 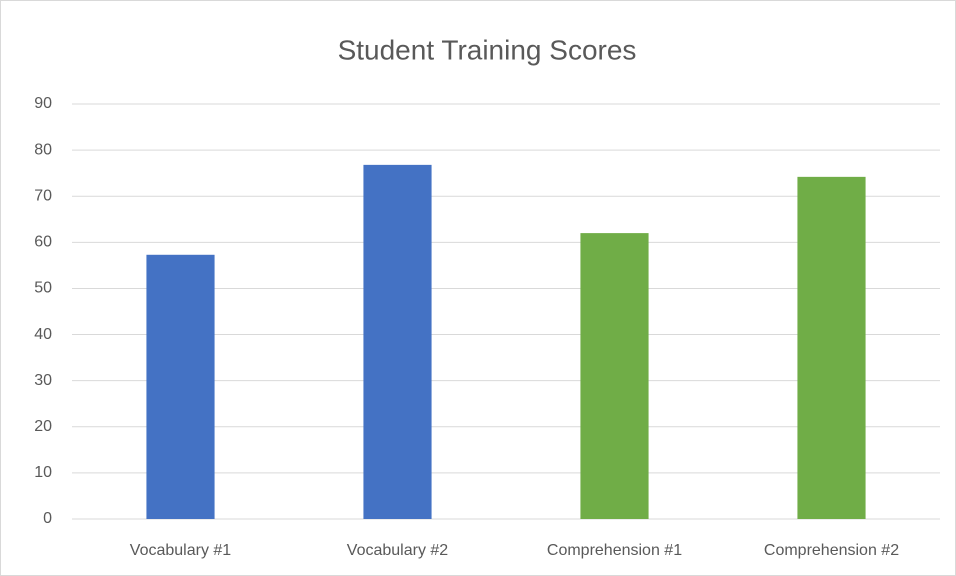 What do you see at coordinates (43, 426) in the screenshot?
I see `y-tick-label: 20` at bounding box center [43, 426].